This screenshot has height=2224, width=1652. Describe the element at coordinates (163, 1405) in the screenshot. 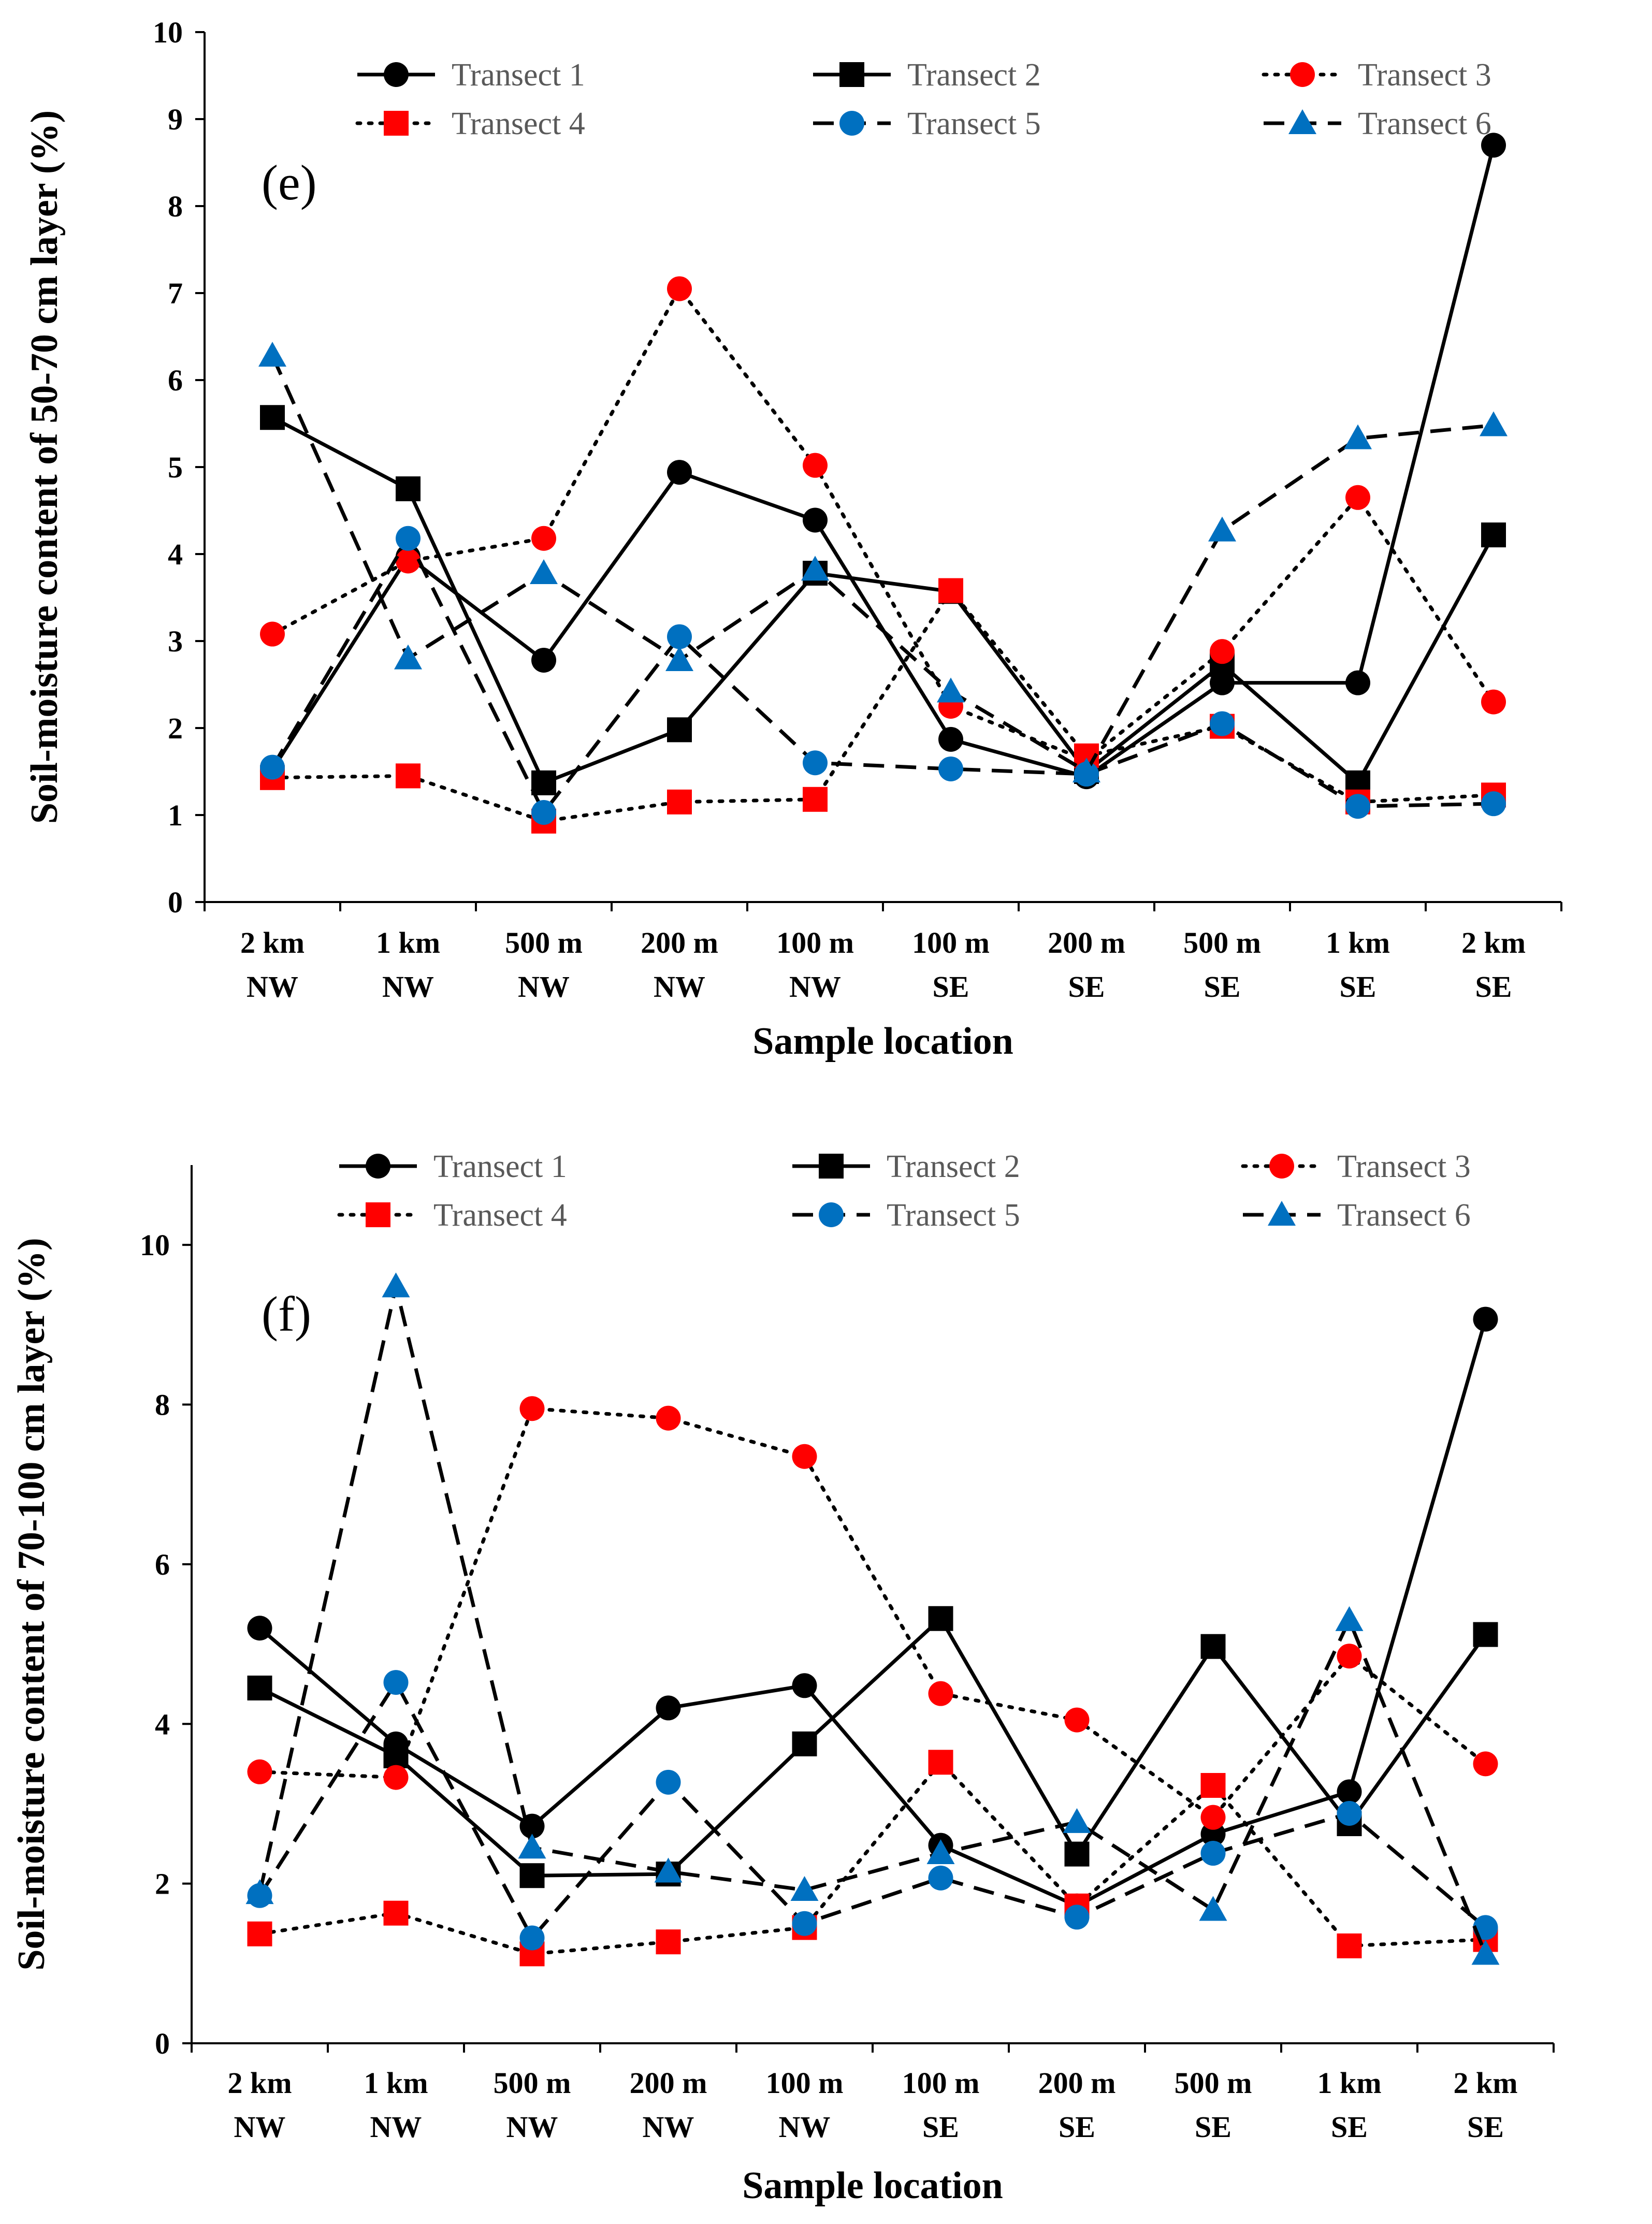

I see `y-tick-label: 8` at that location.